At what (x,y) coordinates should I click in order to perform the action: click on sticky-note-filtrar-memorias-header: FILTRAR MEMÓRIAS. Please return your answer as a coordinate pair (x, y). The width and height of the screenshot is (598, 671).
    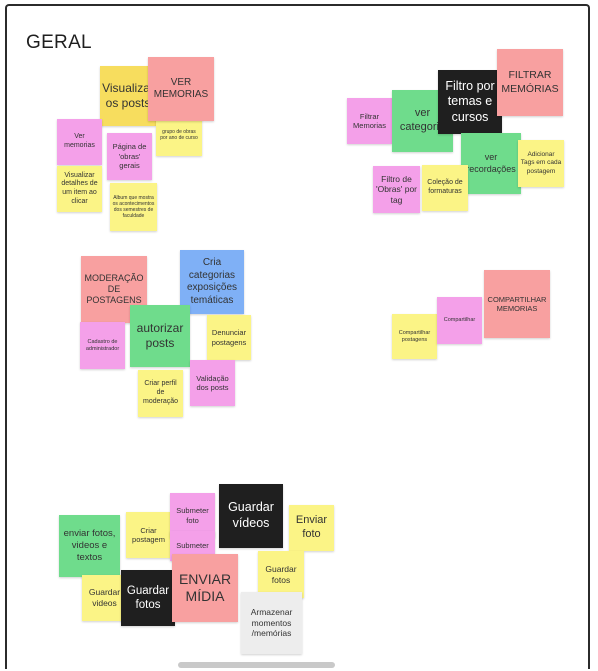
    Looking at the image, I should click on (530, 82).